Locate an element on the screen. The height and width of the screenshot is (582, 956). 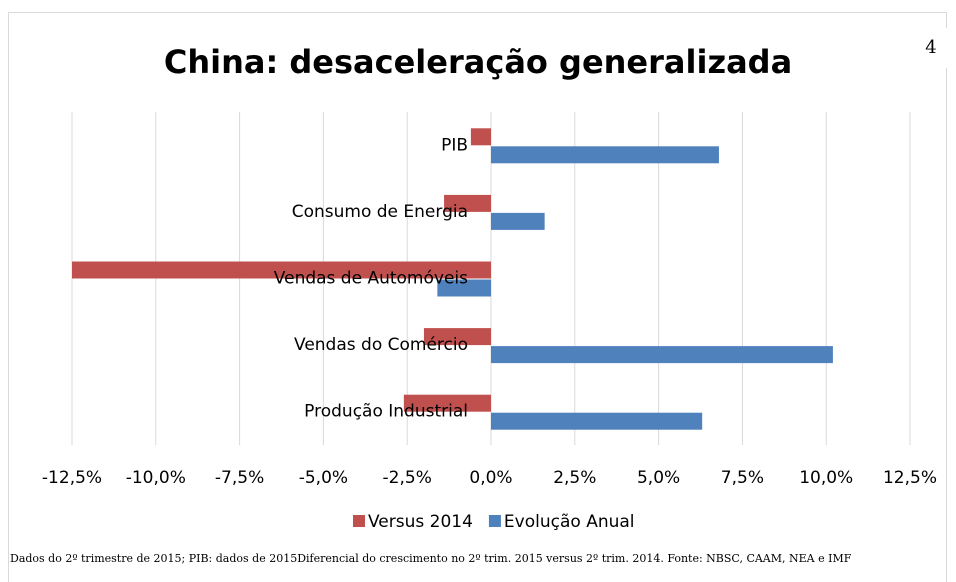
category-label: PIB is located at coordinates (454, 145).